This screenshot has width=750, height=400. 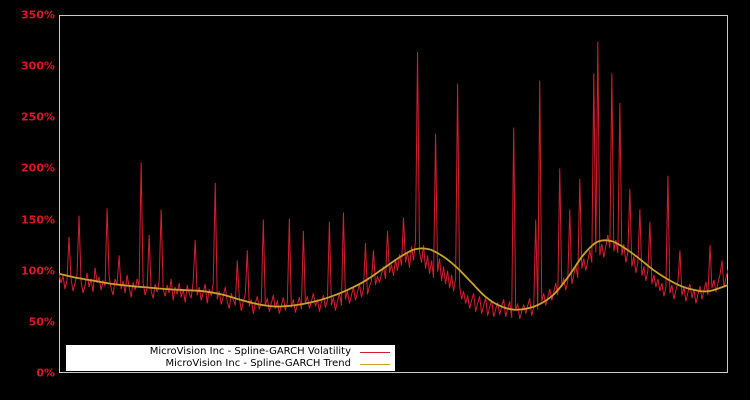 I want to click on y-axis-tick-label: 200%, so click(x=38, y=168).